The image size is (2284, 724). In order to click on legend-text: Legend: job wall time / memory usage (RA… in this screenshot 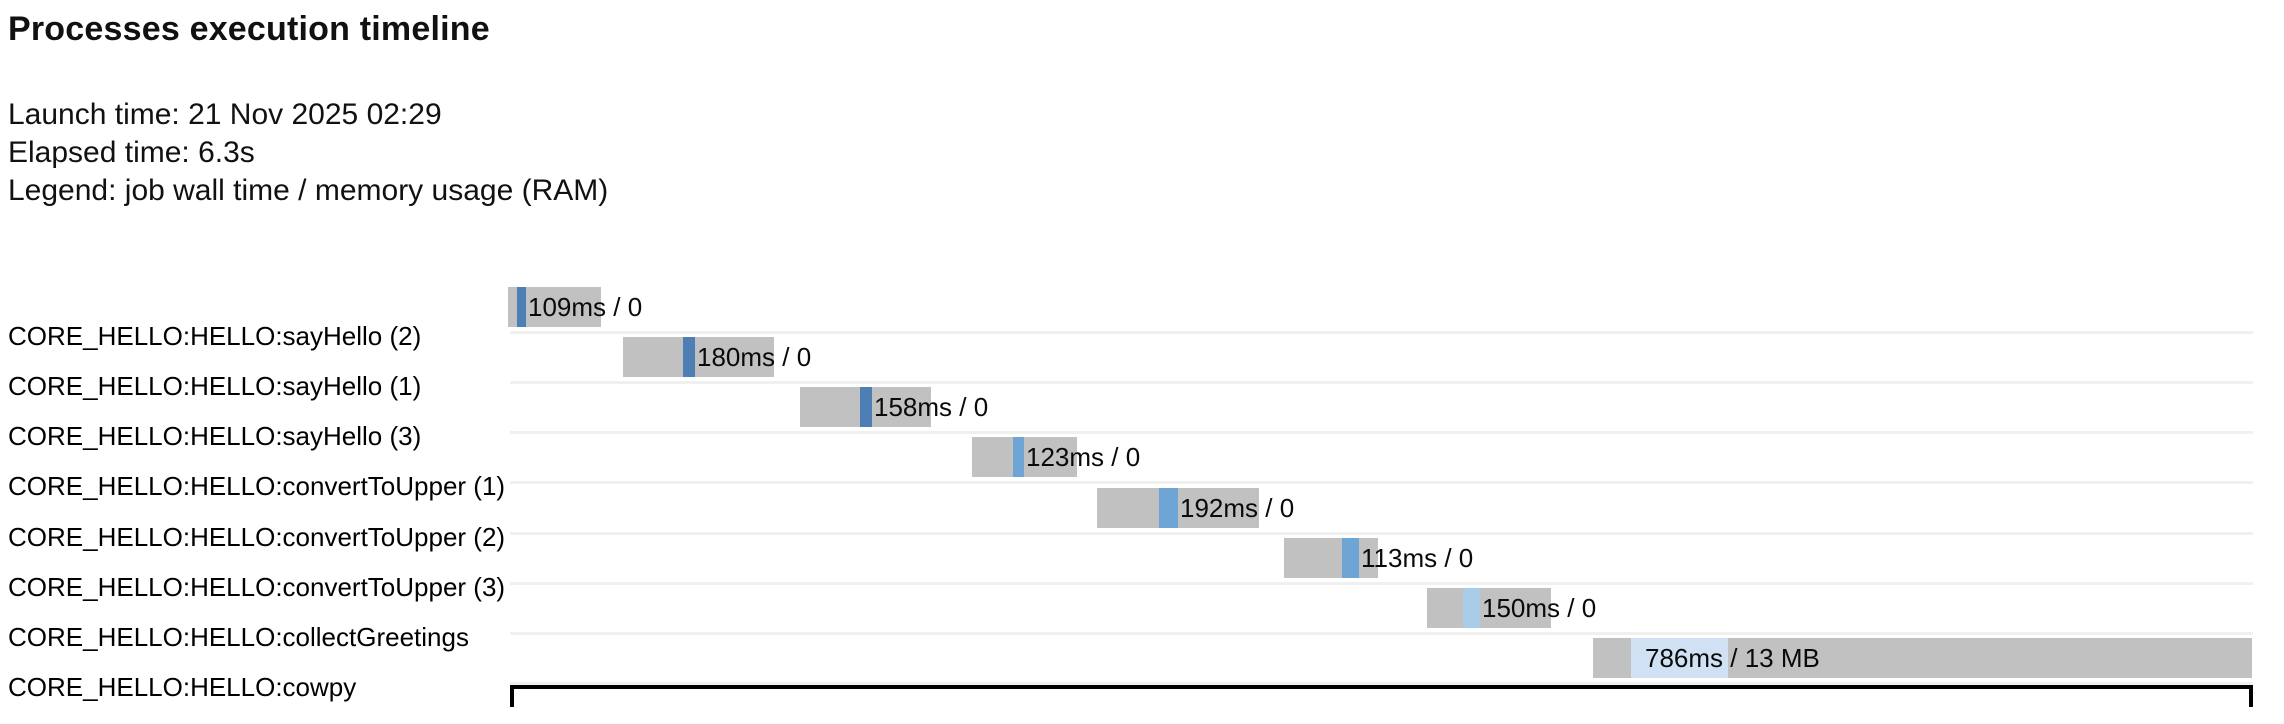, I will do `click(308, 190)`.